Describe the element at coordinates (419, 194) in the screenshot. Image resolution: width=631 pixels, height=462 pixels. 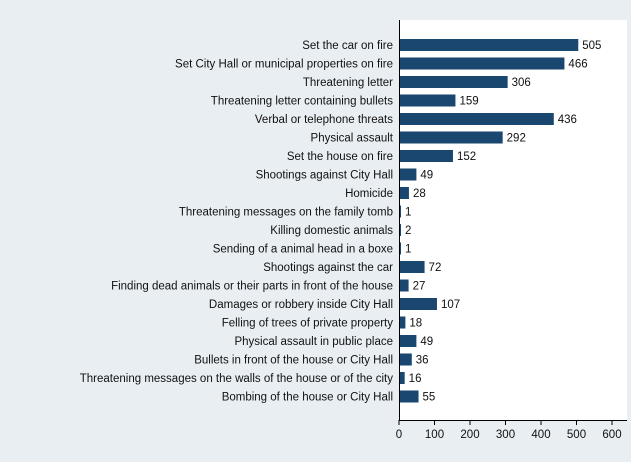
I see `value-label: 28` at that location.